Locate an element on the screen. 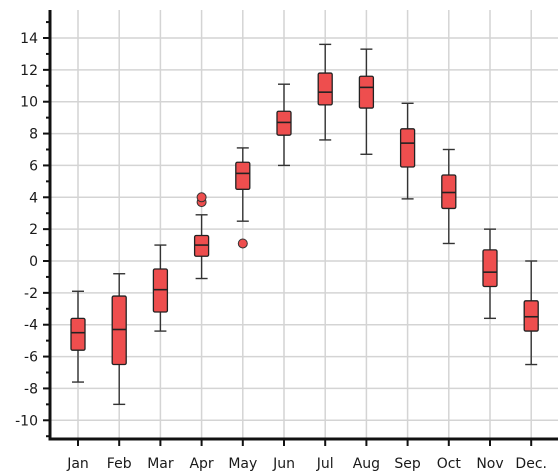  y-tick-label: 14 is located at coordinates (29, 39).